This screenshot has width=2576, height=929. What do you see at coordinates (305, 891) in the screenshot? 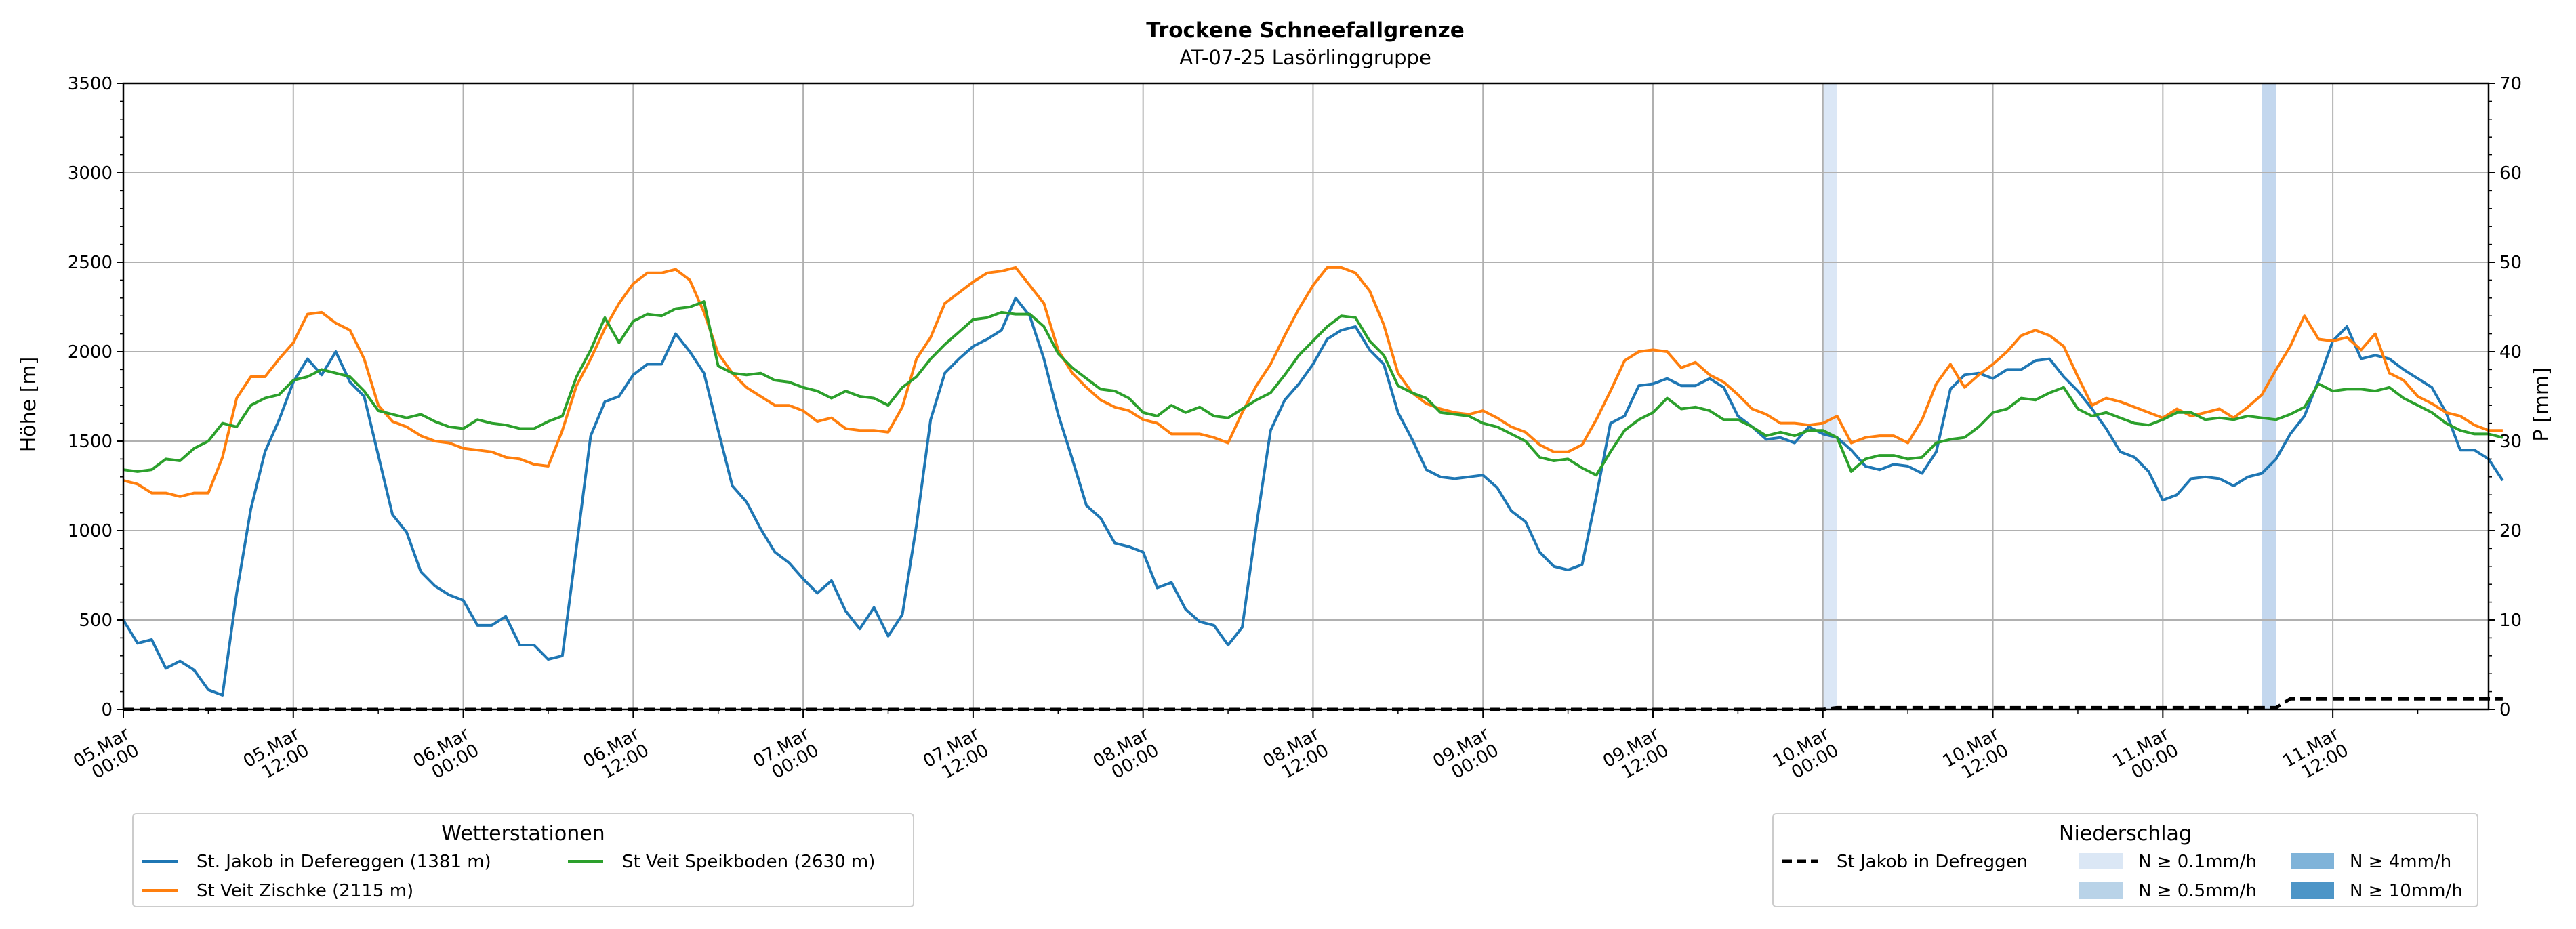
I see `legend-label-zischke: St Veit Zischke (2115 m)` at bounding box center [305, 891].